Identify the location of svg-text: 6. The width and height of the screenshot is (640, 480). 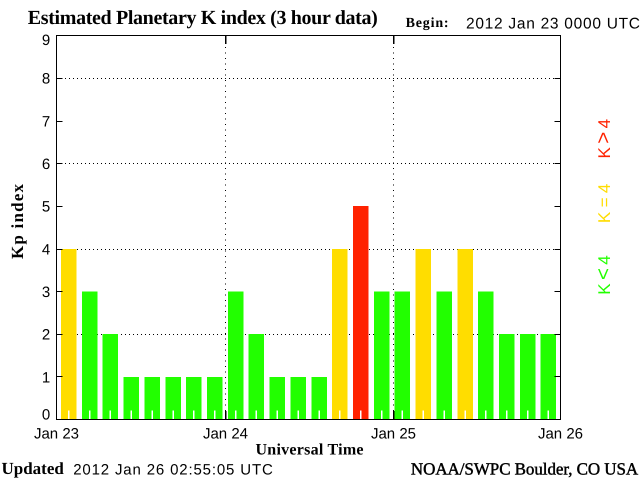
(46, 164).